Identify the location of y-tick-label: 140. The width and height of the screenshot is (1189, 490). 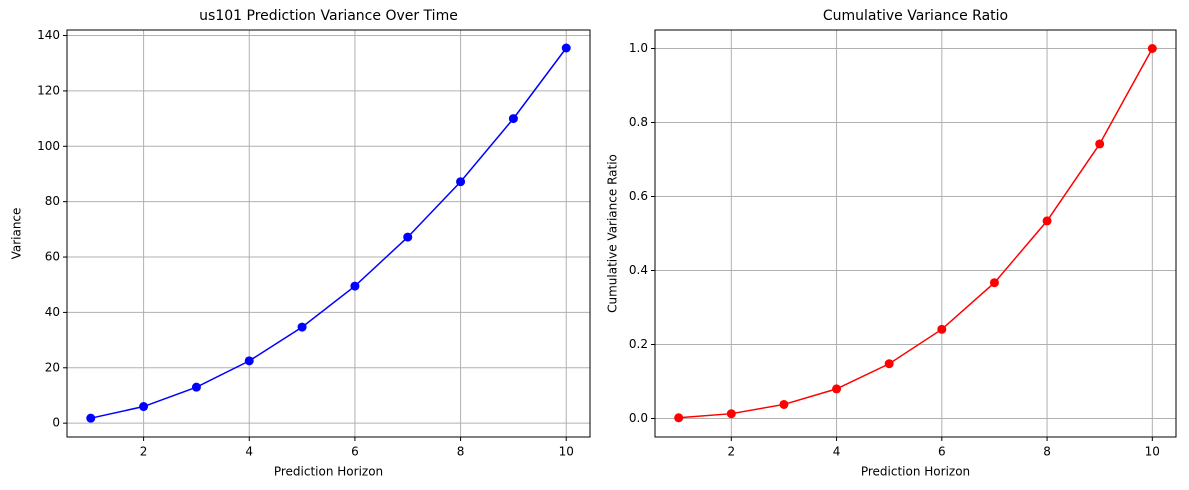
(48, 35).